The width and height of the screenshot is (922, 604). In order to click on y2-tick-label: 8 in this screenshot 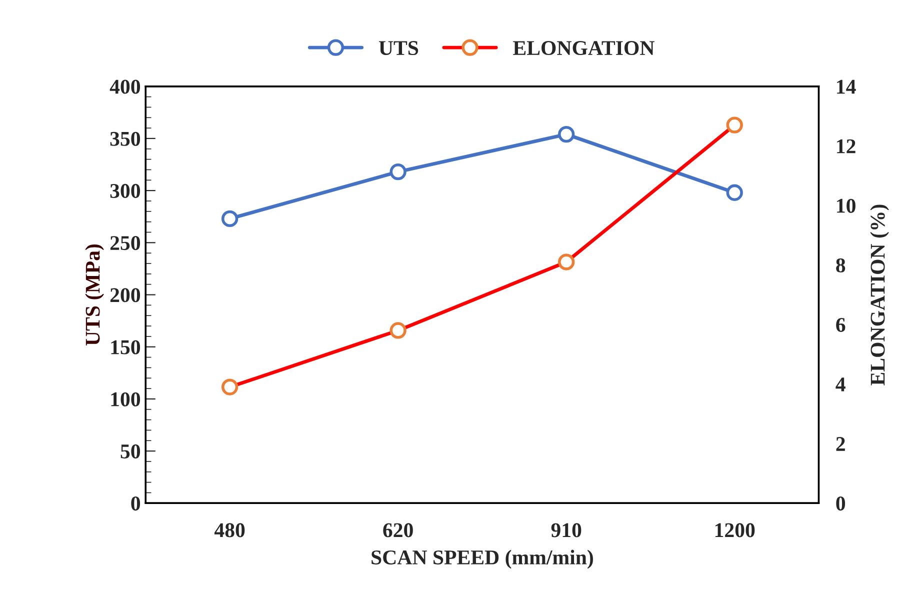, I will do `click(841, 265)`.